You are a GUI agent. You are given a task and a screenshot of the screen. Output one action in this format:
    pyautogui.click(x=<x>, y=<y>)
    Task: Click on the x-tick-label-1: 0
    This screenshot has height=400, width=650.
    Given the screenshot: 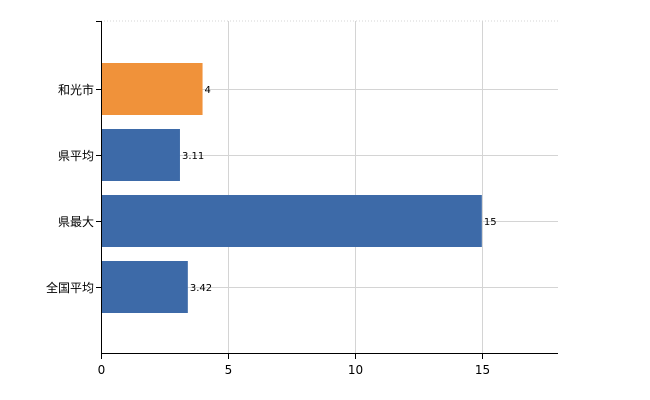 What is the action you would take?
    pyautogui.click(x=102, y=370)
    